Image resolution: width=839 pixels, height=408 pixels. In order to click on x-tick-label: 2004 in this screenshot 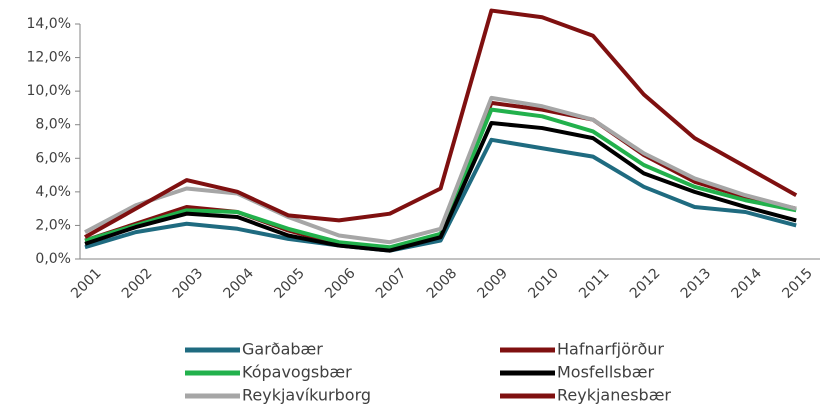, I will do `click(239, 283)`.